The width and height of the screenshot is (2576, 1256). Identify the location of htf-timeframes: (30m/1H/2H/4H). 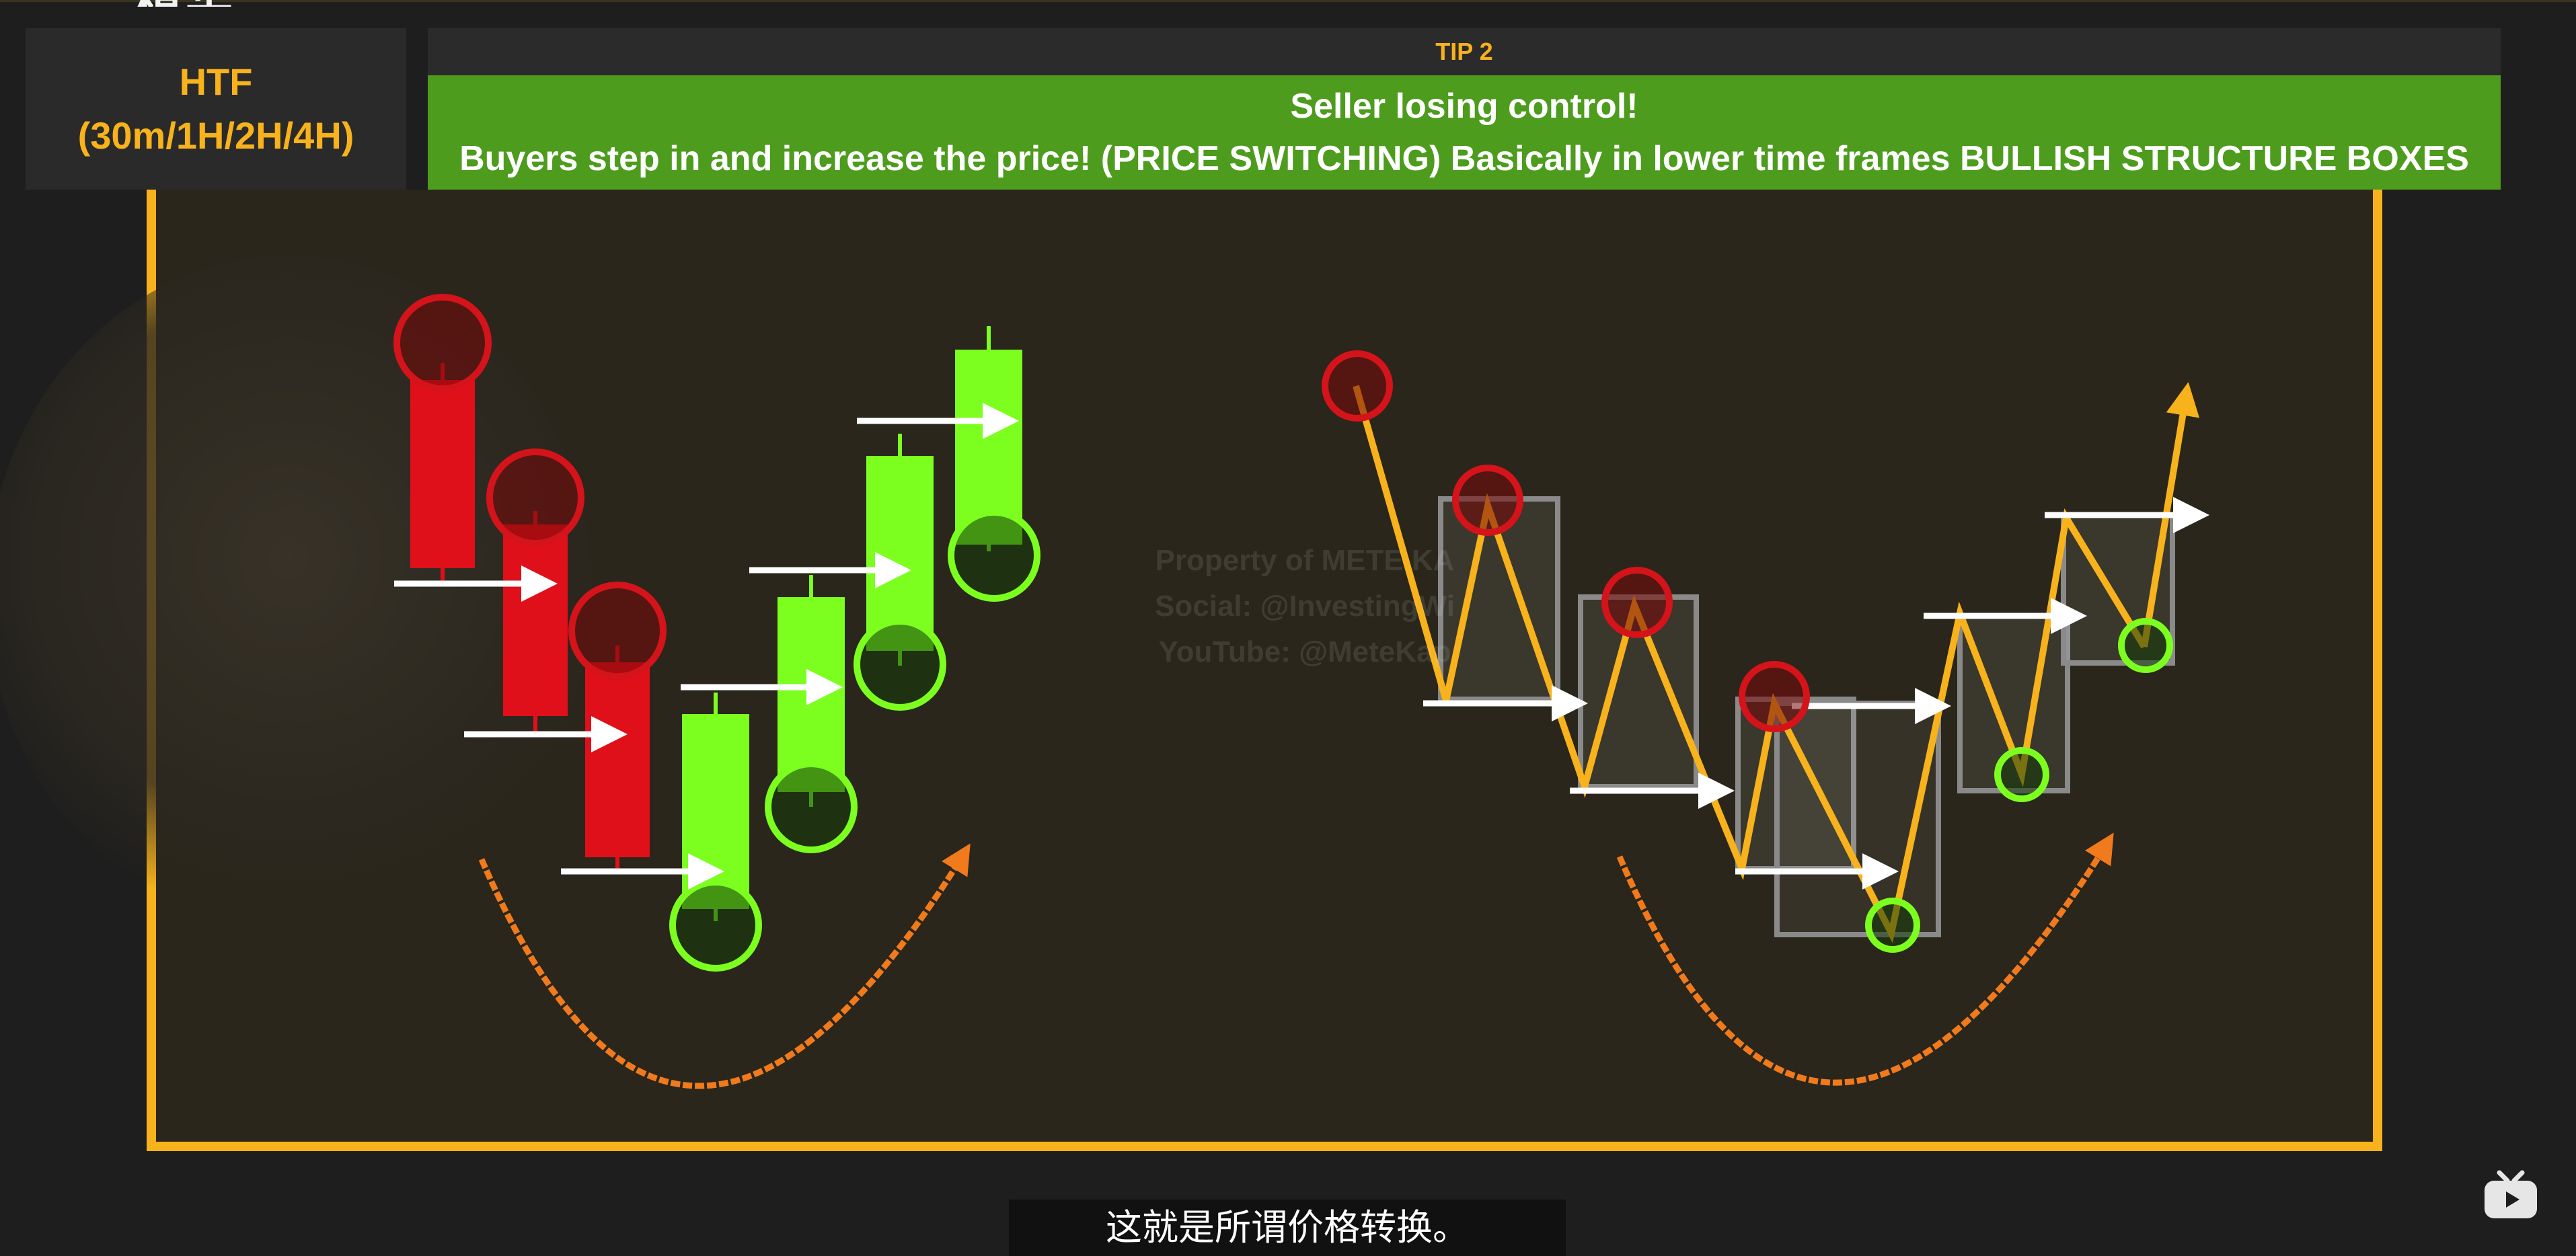
(215, 135).